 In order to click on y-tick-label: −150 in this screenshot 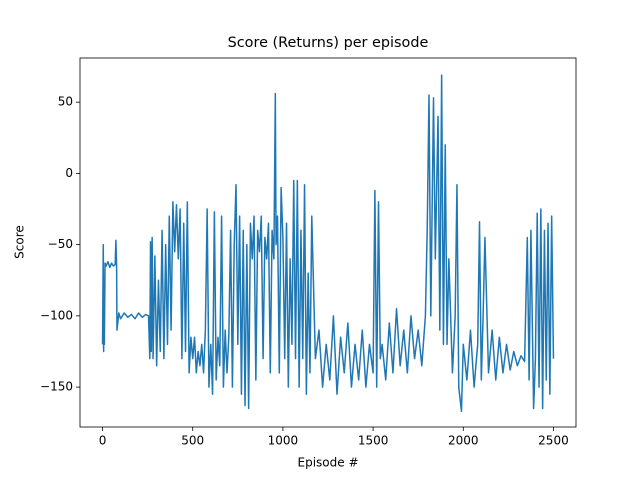, I will do `click(56, 387)`.